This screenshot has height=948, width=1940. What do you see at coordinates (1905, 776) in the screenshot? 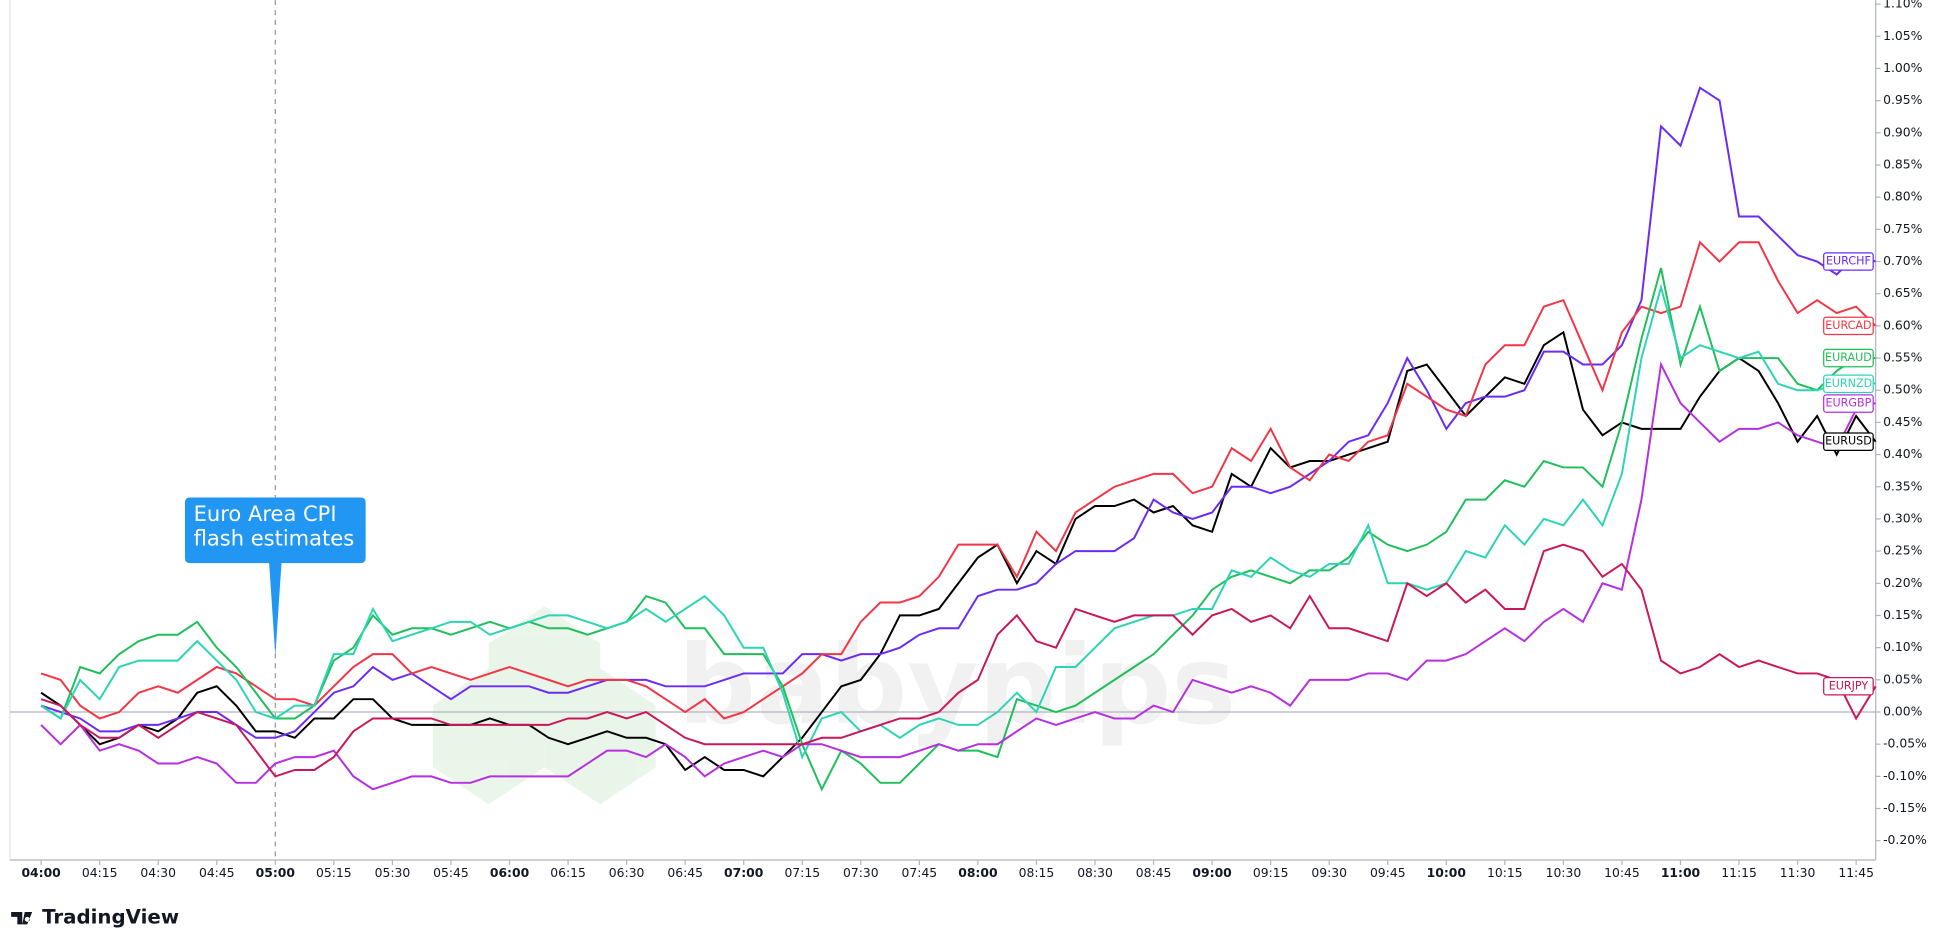
I see `y-tick-label: -0.10%` at bounding box center [1905, 776].